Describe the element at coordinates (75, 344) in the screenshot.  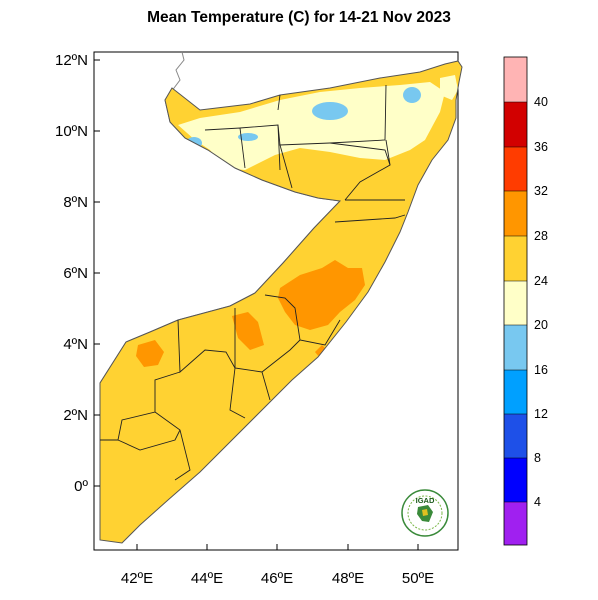
I see `lat-label-4n: 4ºN` at that location.